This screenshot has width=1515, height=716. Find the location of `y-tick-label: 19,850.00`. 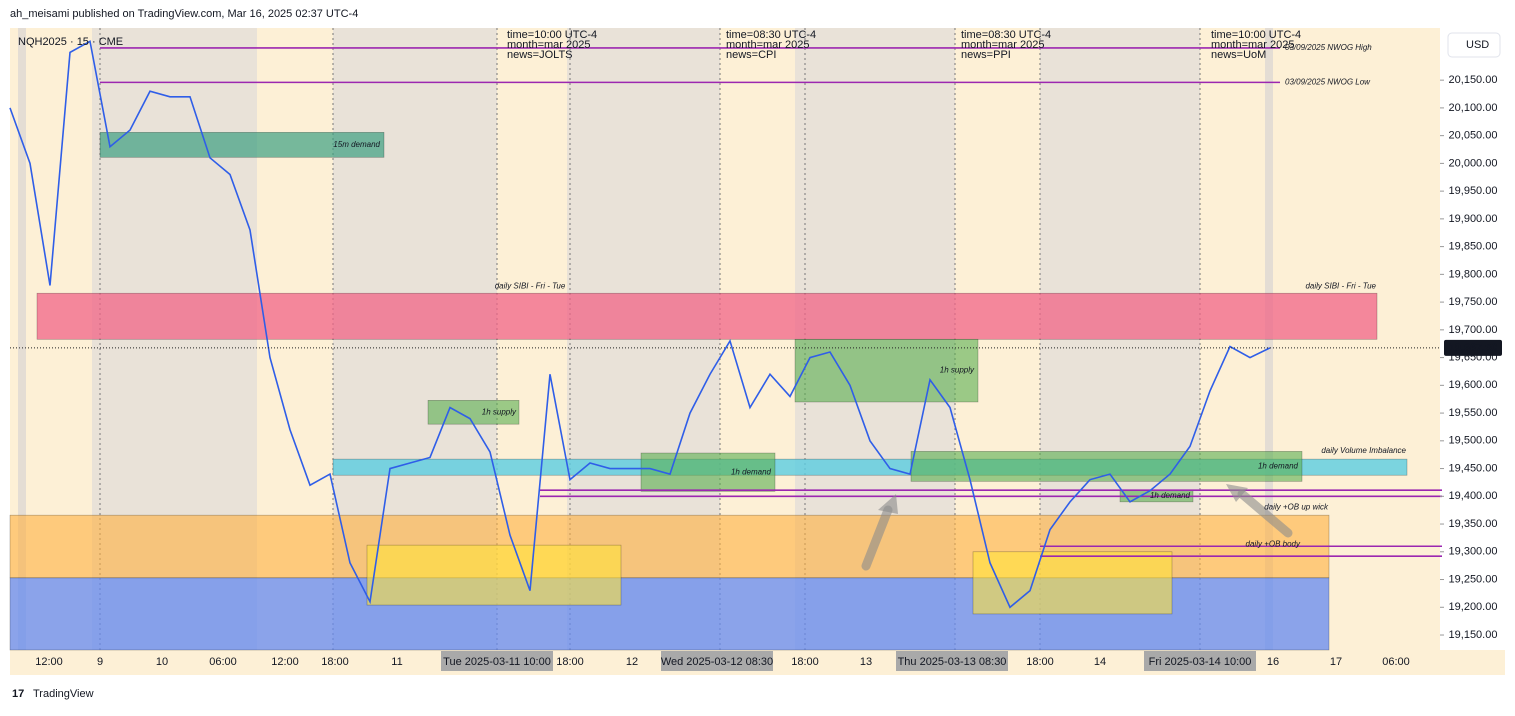

y-tick-label: 19,850.00 is located at coordinates (1473, 247).